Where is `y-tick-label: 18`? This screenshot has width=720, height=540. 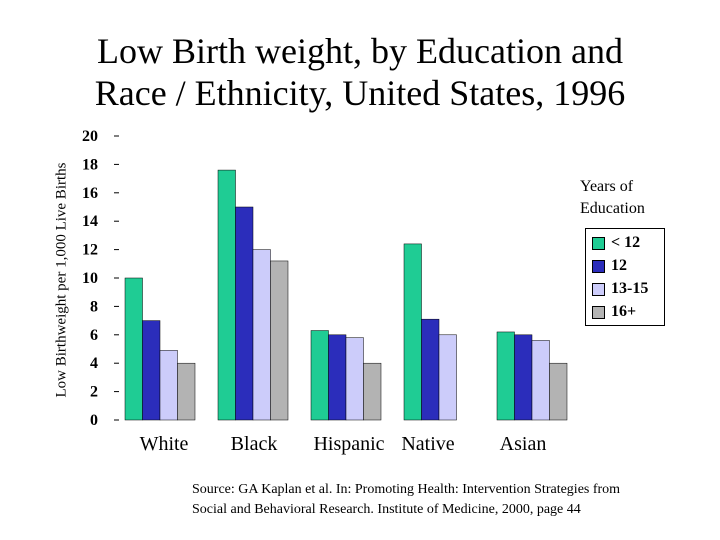
y-tick-label: 18 is located at coordinates (90, 164).